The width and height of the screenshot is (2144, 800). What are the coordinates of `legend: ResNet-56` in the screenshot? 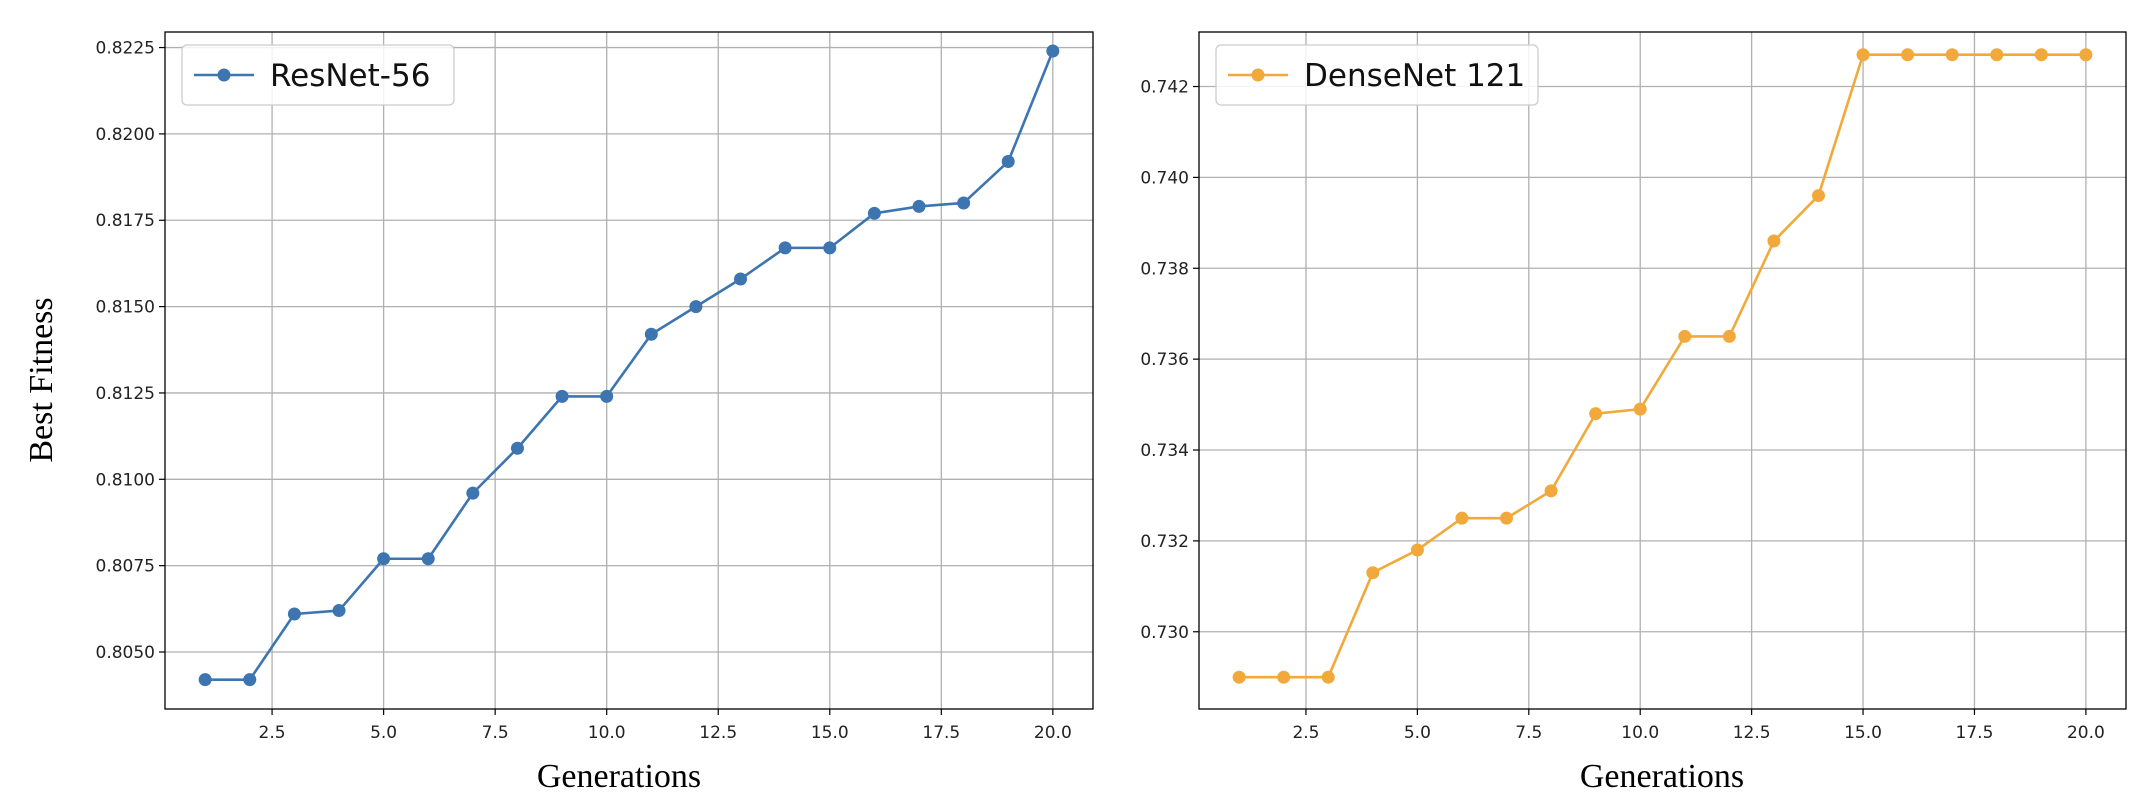 It's located at (318, 75).